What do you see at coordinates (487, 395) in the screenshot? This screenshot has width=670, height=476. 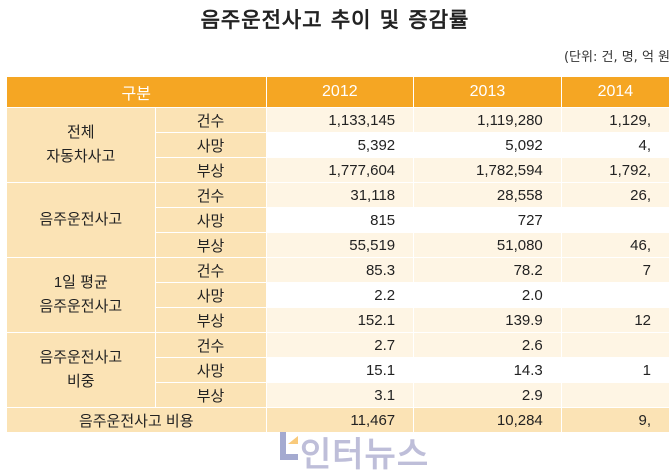 I see `value-cell: 2.9` at bounding box center [487, 395].